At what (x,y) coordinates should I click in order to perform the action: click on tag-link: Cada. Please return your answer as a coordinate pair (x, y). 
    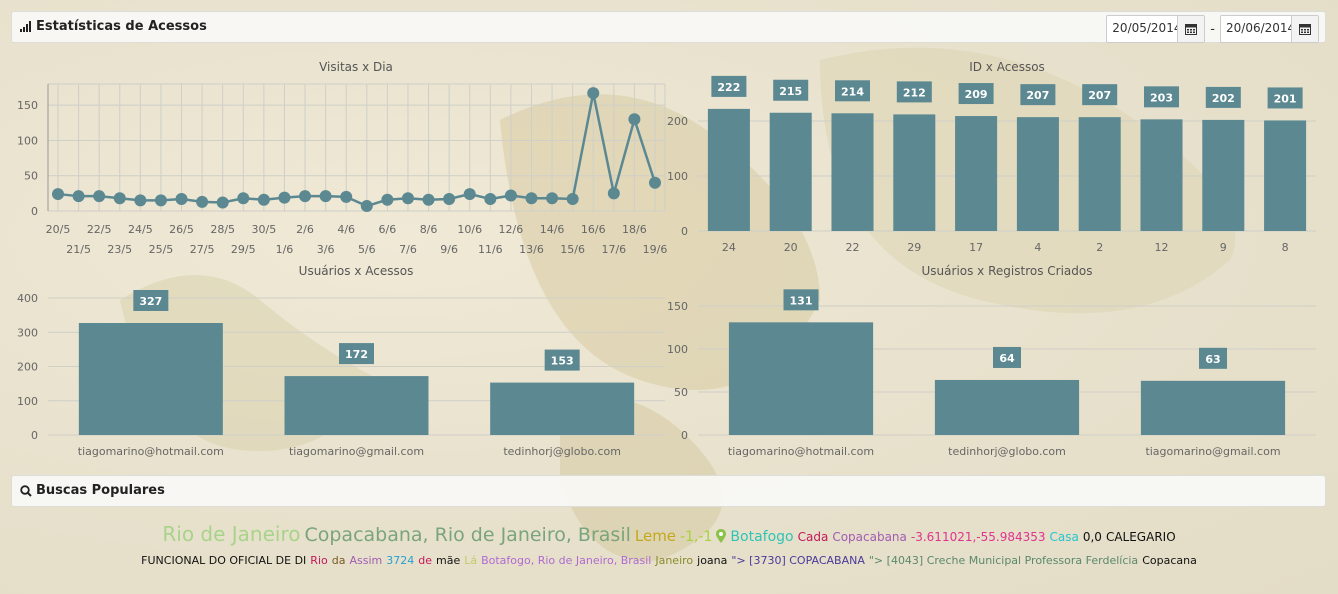
    Looking at the image, I should click on (813, 537).